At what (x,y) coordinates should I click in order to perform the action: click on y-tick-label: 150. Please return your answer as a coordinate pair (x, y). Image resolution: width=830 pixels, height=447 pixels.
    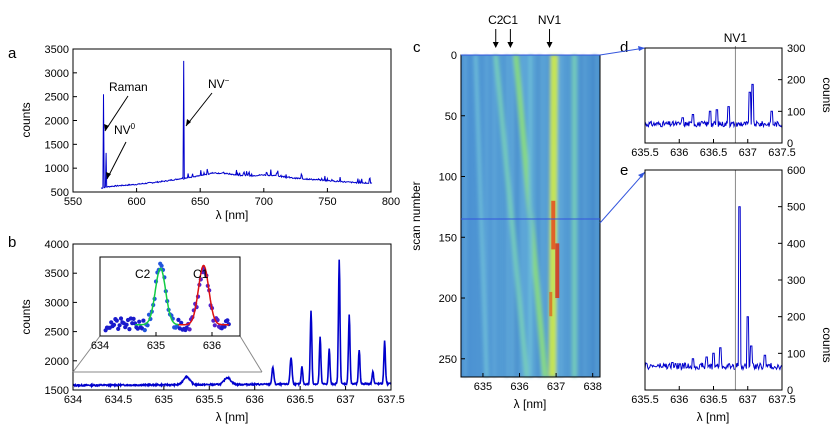
    Looking at the image, I should click on (448, 238).